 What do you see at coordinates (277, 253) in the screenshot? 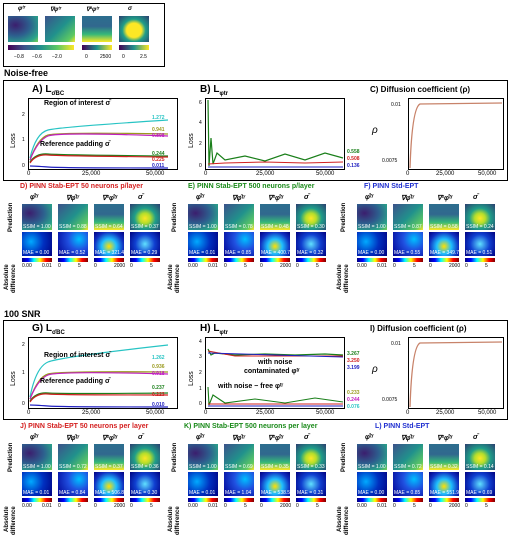
I see `mae-label: MAE = 400.70` at bounding box center [277, 253].